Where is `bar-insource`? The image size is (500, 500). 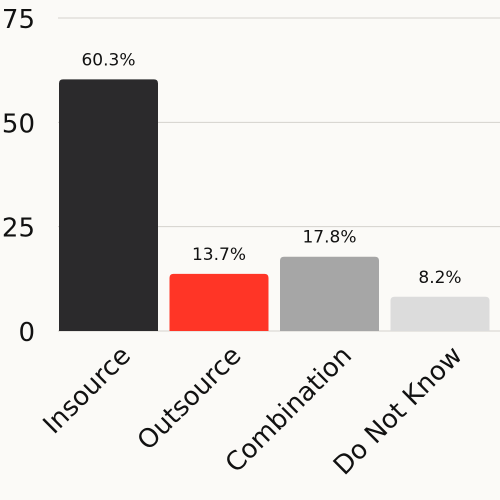 bar-insource is located at coordinates (108, 205).